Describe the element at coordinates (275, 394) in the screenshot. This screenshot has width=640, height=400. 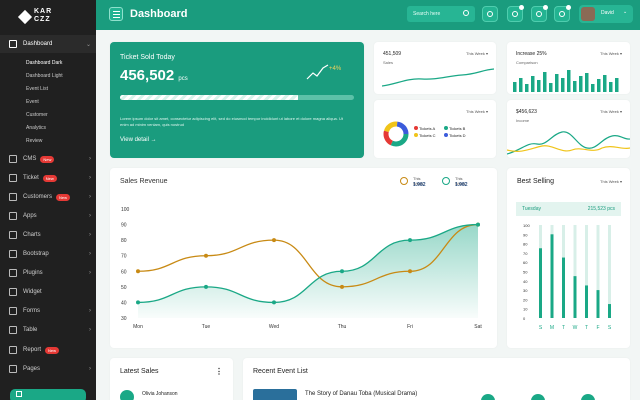
I see `event-thumbnail` at that location.